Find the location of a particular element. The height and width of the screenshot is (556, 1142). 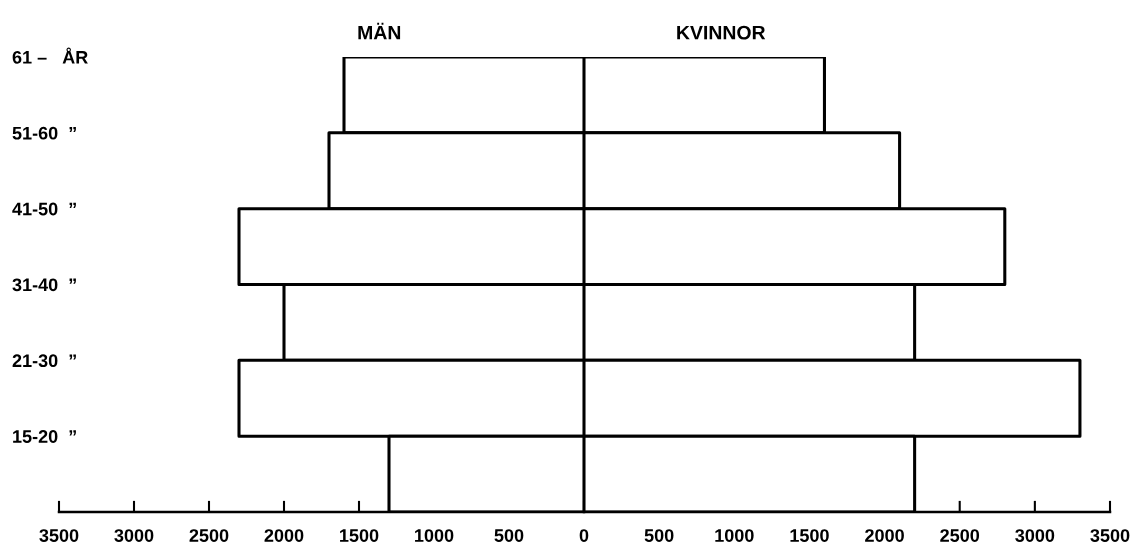

y-tick-label: 21-30 ” is located at coordinates (44, 361).